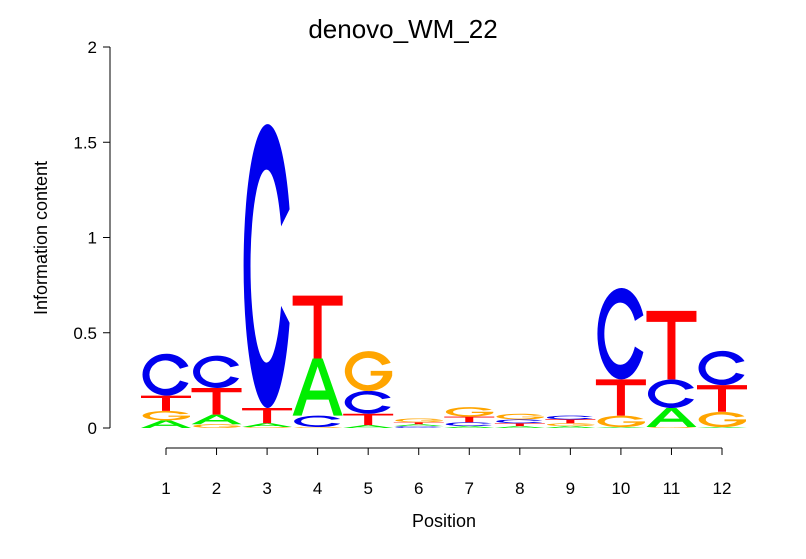 This screenshot has width=806, height=559. I want to click on logo-letter-A-pos8, so click(519, 427).